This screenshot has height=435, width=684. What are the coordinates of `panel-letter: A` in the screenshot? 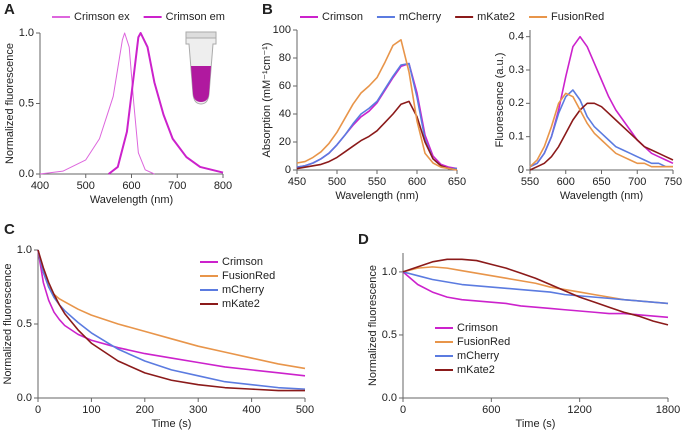 It's located at (9, 9).